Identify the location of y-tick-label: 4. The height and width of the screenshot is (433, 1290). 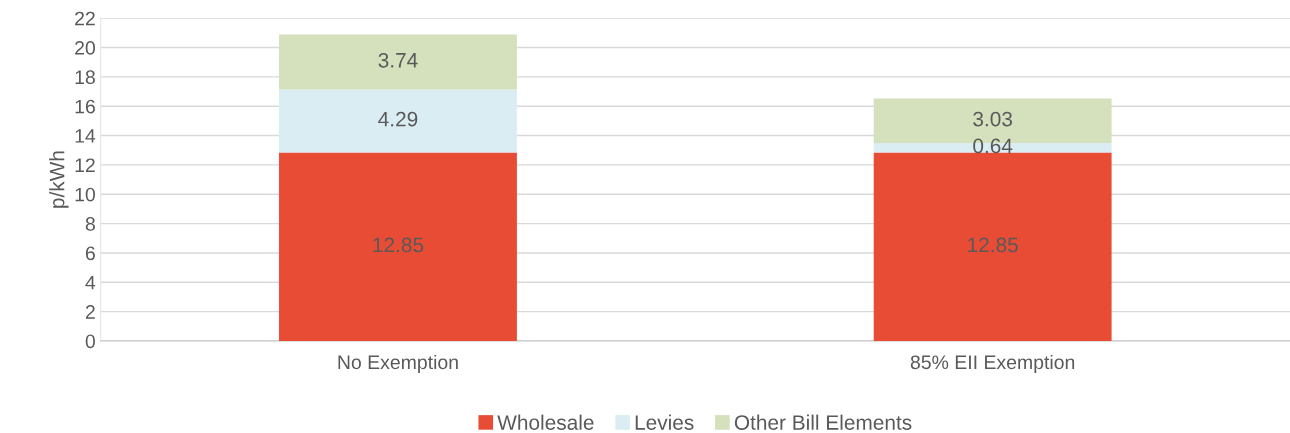
(90, 282).